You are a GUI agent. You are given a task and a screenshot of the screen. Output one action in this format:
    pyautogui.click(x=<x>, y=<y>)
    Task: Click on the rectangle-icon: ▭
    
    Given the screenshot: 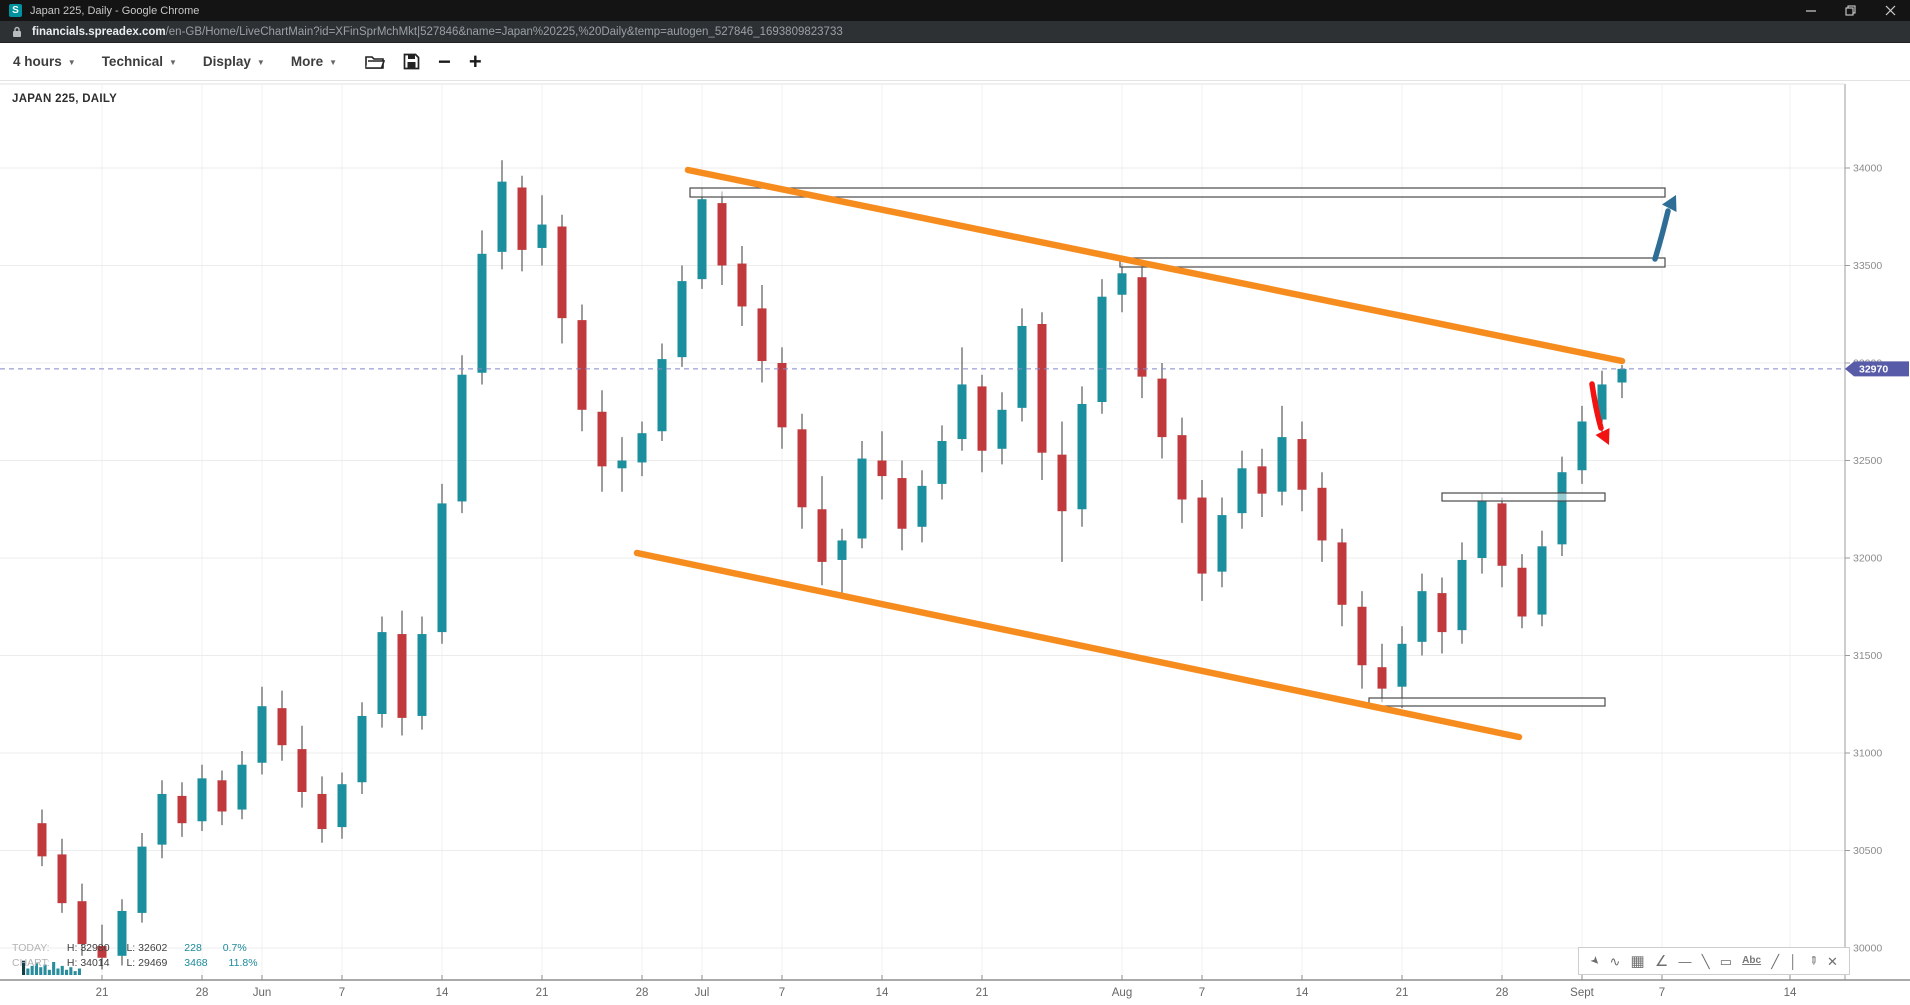 What is the action you would take?
    pyautogui.click(x=1725, y=961)
    